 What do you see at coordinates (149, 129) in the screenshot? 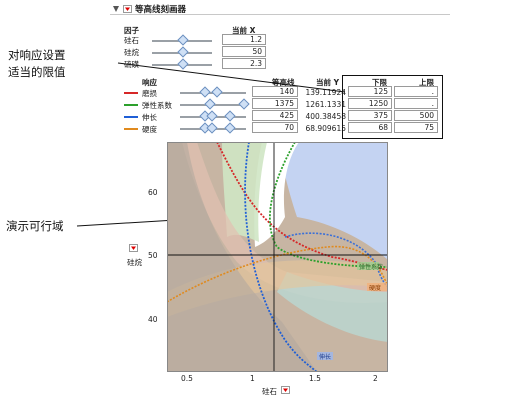
I see `response-name: 硬度` at bounding box center [149, 129].